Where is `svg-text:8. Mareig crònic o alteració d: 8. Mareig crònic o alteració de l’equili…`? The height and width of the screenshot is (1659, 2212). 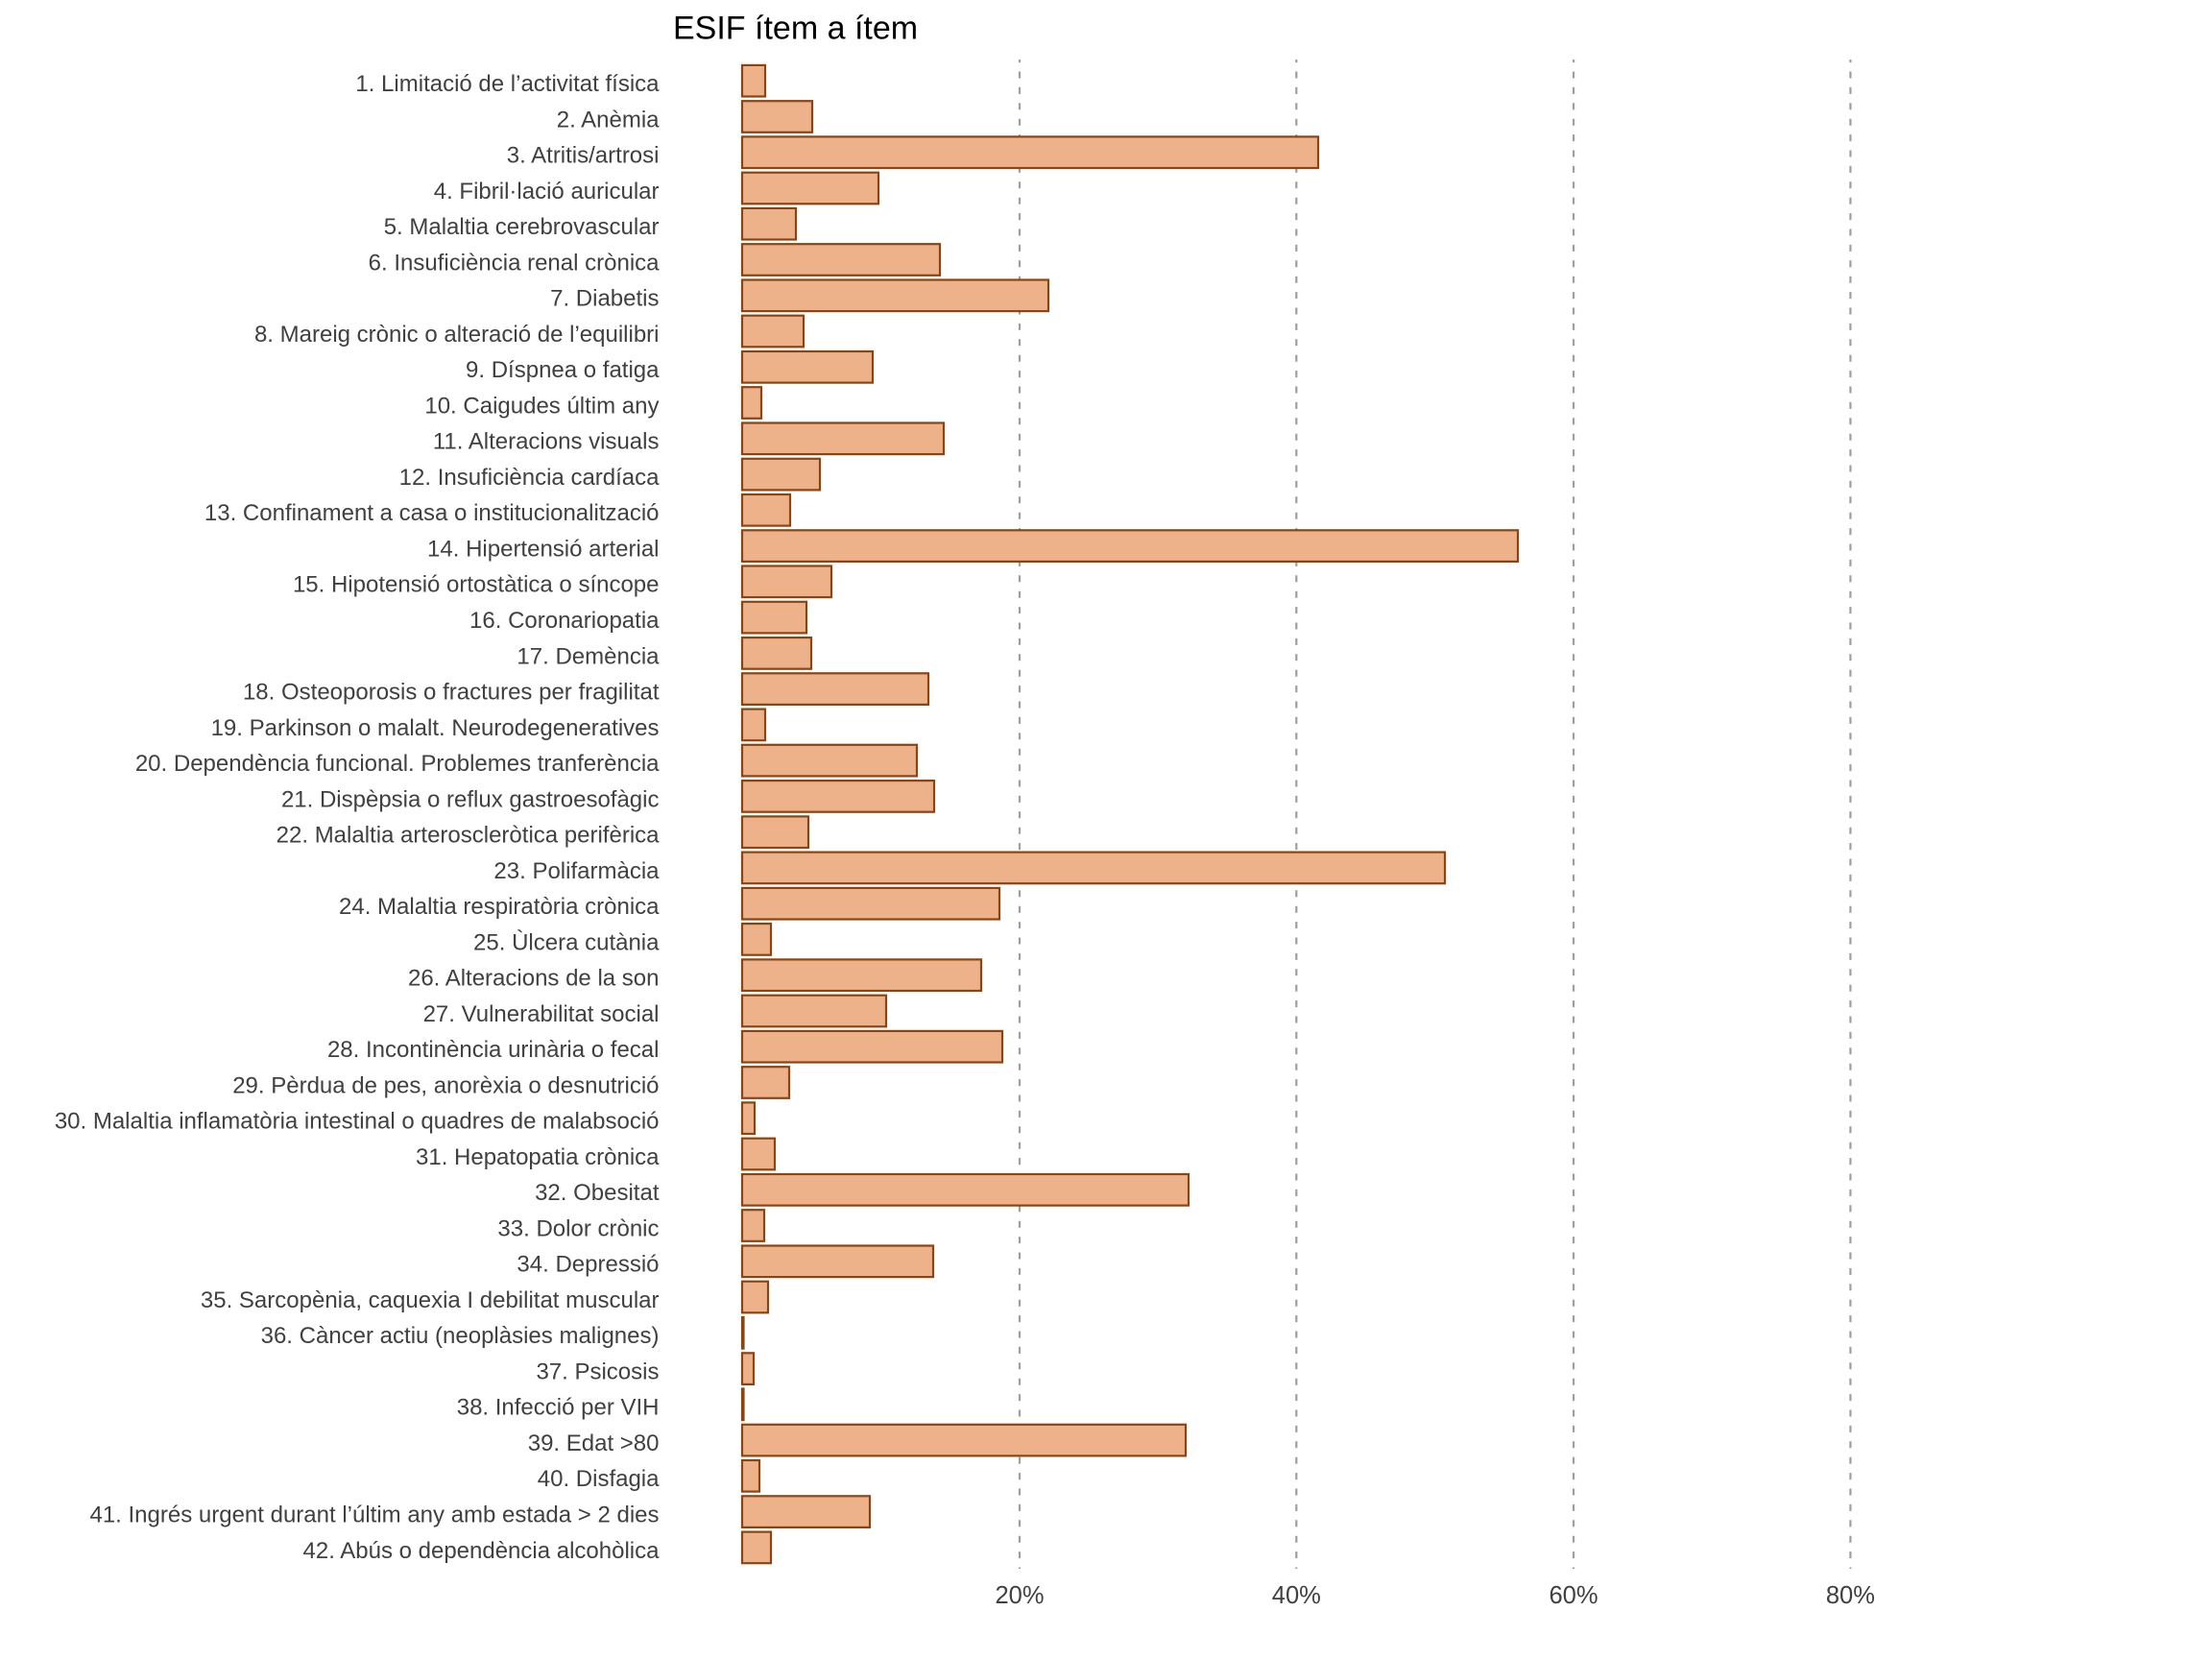
svg-text:8. Mareig crònic o alteració d: 8. Mareig crònic o alteració de l’equili… is located at coordinates (457, 335).